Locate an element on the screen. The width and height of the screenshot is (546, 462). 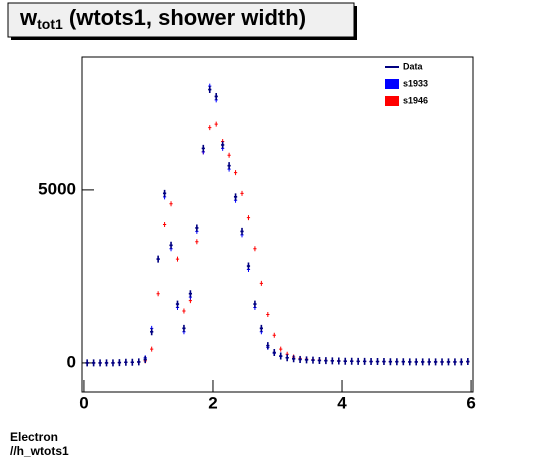
y-tick-label: 0 is located at coordinates (71, 361).